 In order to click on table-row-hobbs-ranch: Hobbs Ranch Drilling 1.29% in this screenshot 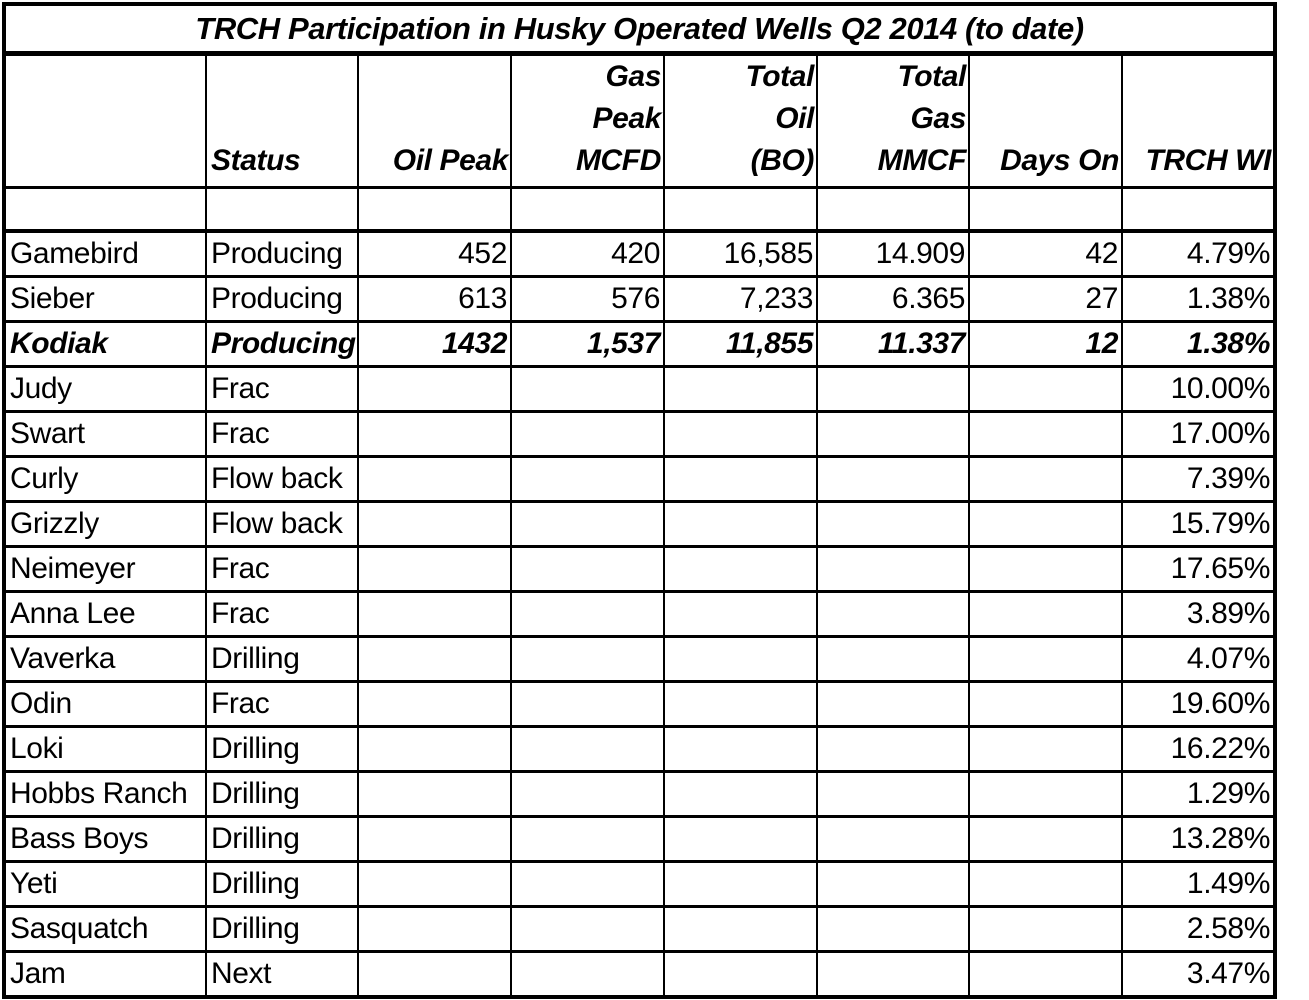, I will do `click(639, 794)`.